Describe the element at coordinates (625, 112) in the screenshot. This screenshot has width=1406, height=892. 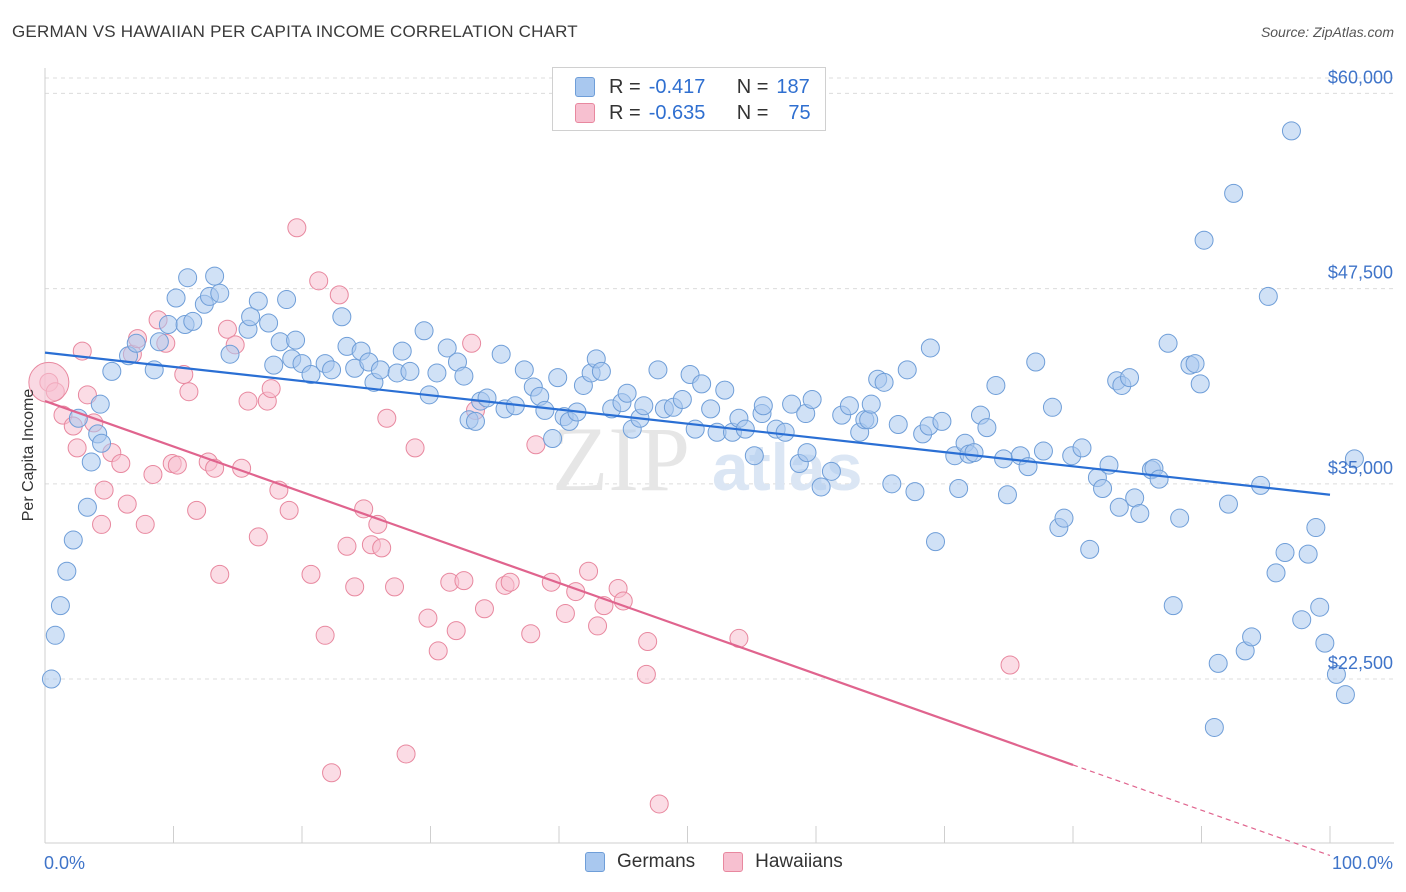
I see `legend-r-label: R =` at that location.